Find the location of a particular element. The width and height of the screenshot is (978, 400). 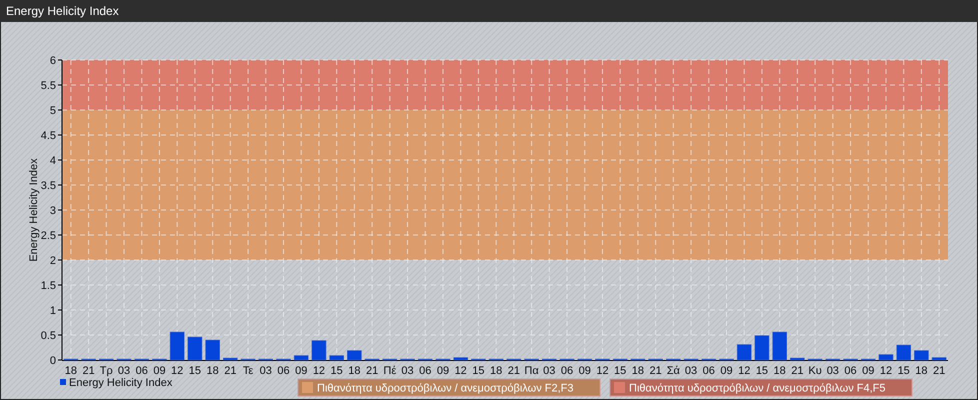

y-tick-label: 4.5 is located at coordinates (48, 136).